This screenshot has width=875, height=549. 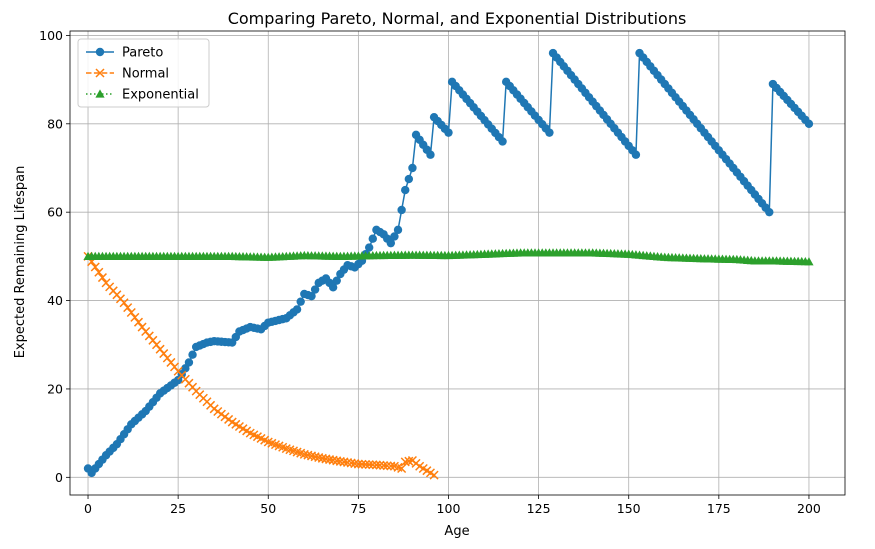 What do you see at coordinates (448, 257) in the screenshot?
I see `series-exponential` at bounding box center [448, 257].